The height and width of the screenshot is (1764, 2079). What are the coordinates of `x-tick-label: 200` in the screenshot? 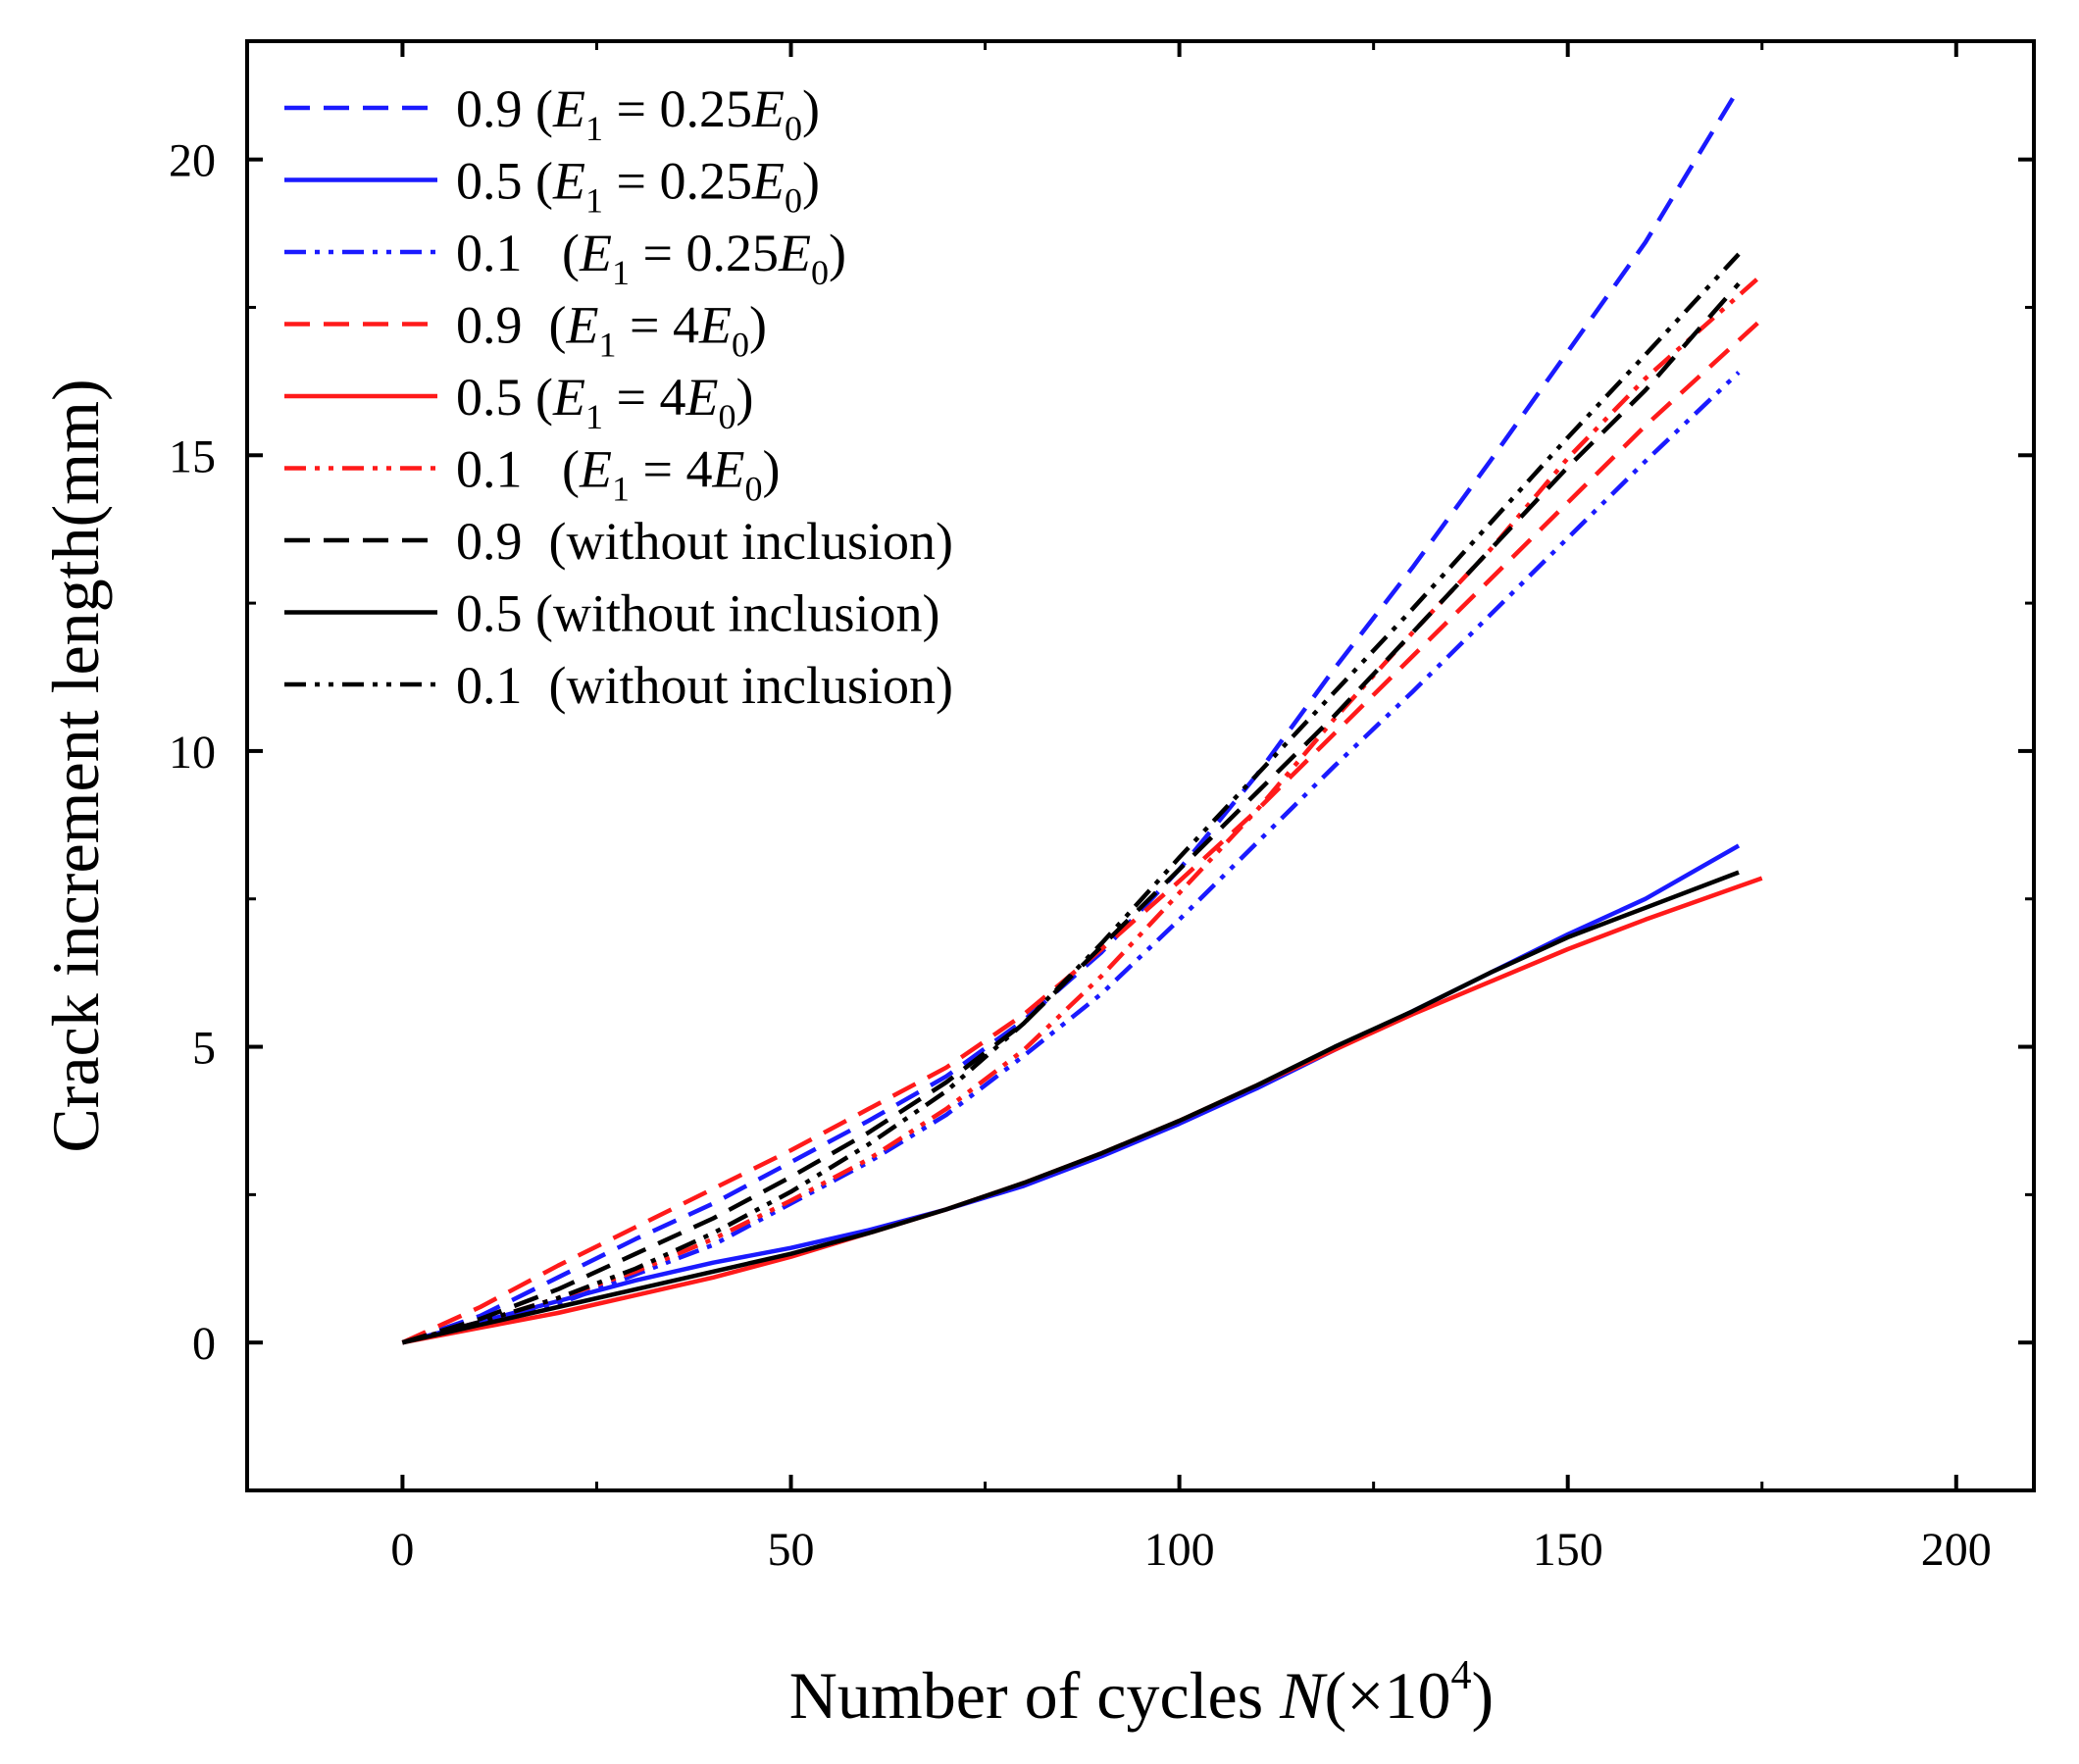 It's located at (1957, 1550).